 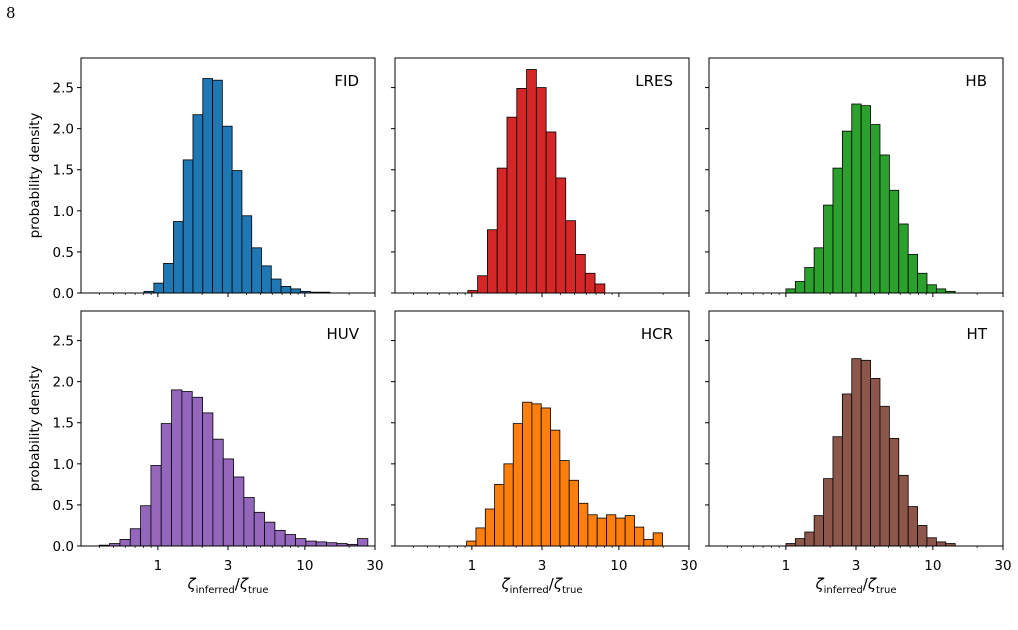 I want to click on panel-label: FID, so click(x=346, y=81).